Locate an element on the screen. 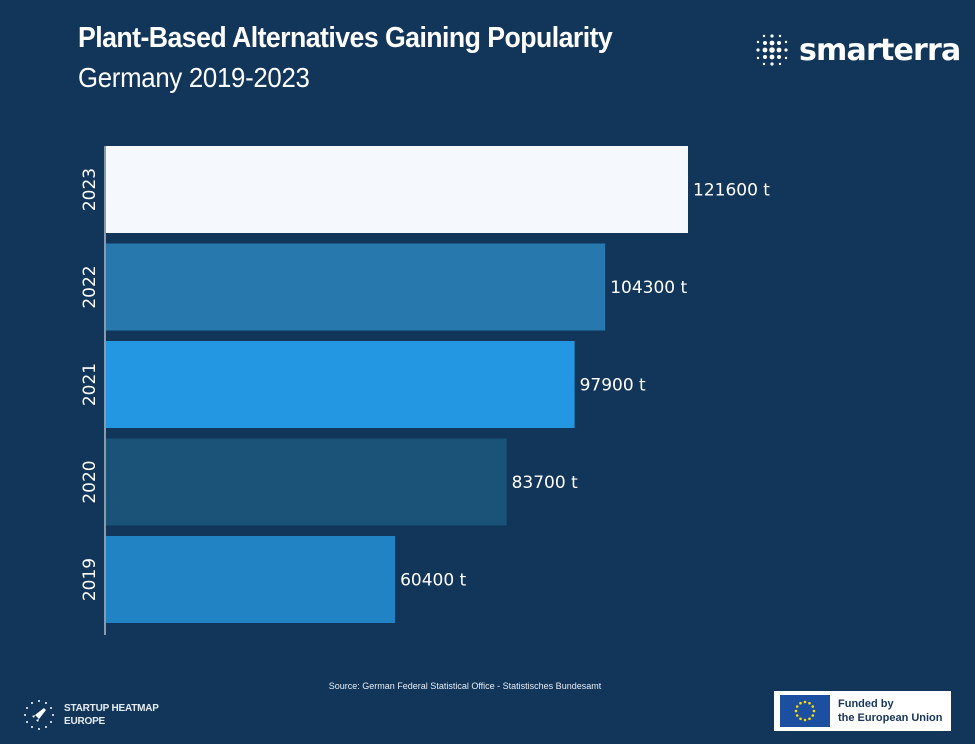 The height and width of the screenshot is (744, 975). y-tick-label-2021: 2021 is located at coordinates (90, 384).